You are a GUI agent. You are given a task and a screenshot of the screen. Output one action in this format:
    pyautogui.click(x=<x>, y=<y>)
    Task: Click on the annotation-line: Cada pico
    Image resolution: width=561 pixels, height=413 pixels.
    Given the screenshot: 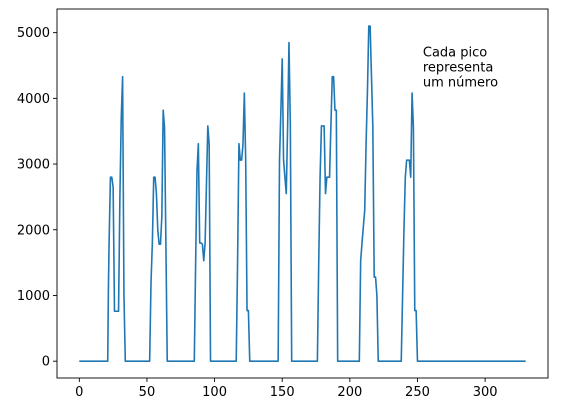 What is the action you would take?
    pyautogui.click(x=455, y=52)
    